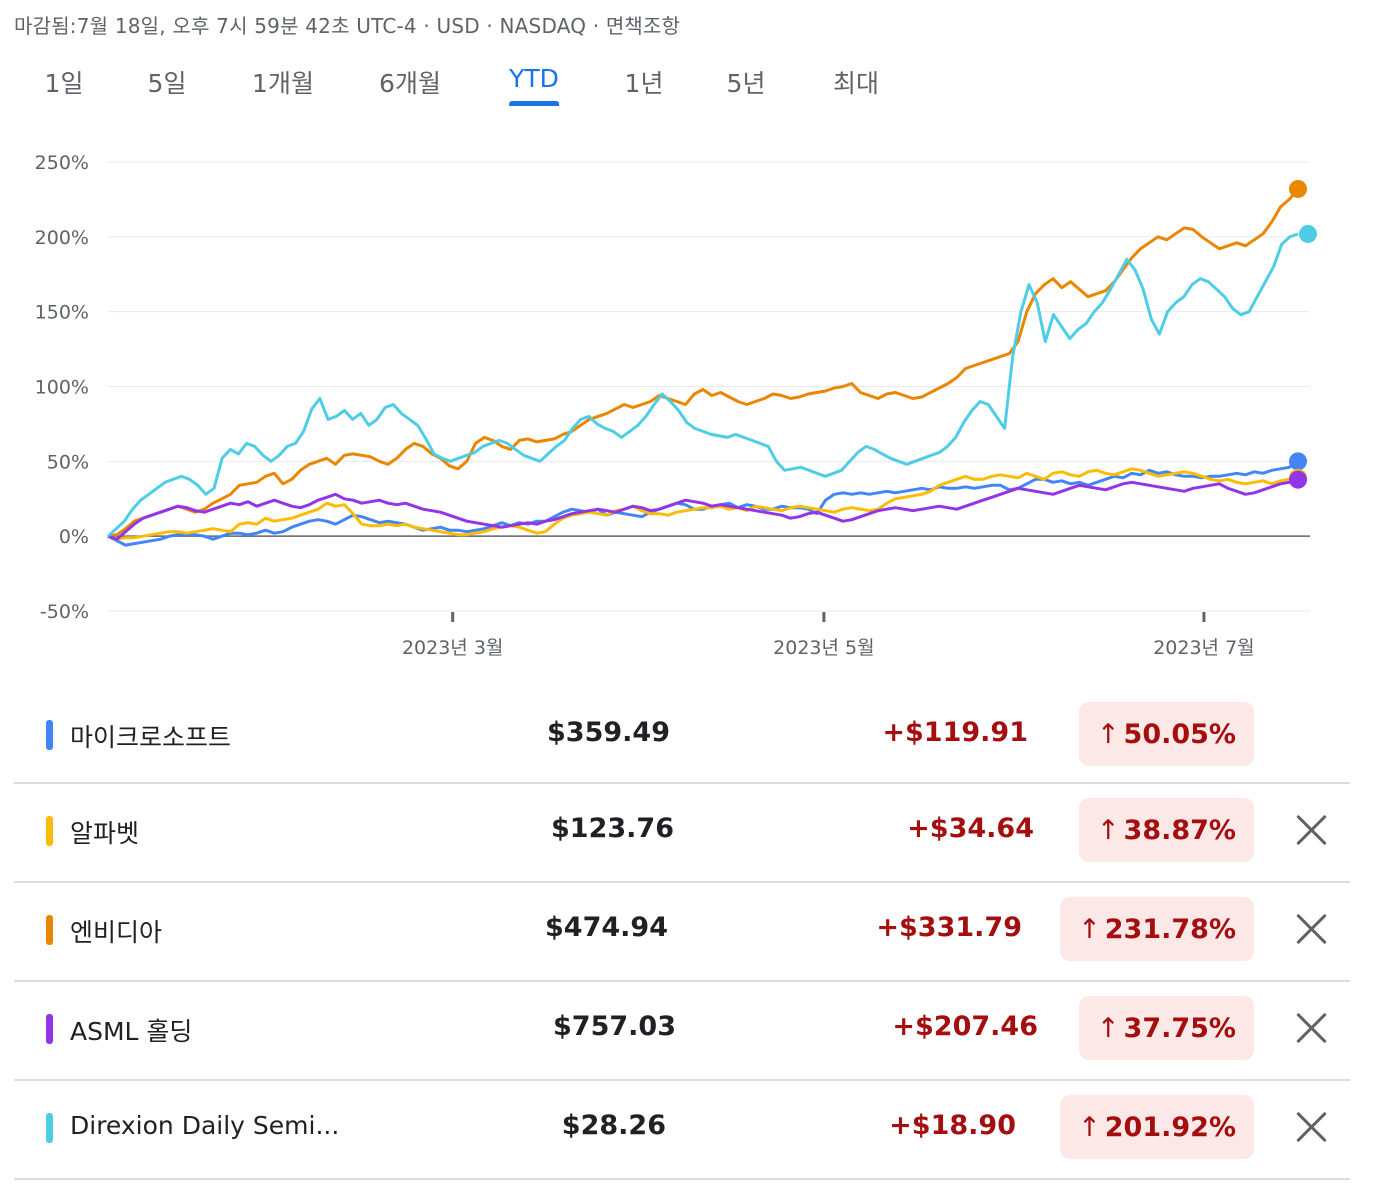 Image resolution: width=1382 pixels, height=1188 pixels. Describe the element at coordinates (74, 537) in the screenshot. I see `y-tick-label: 0%` at that location.